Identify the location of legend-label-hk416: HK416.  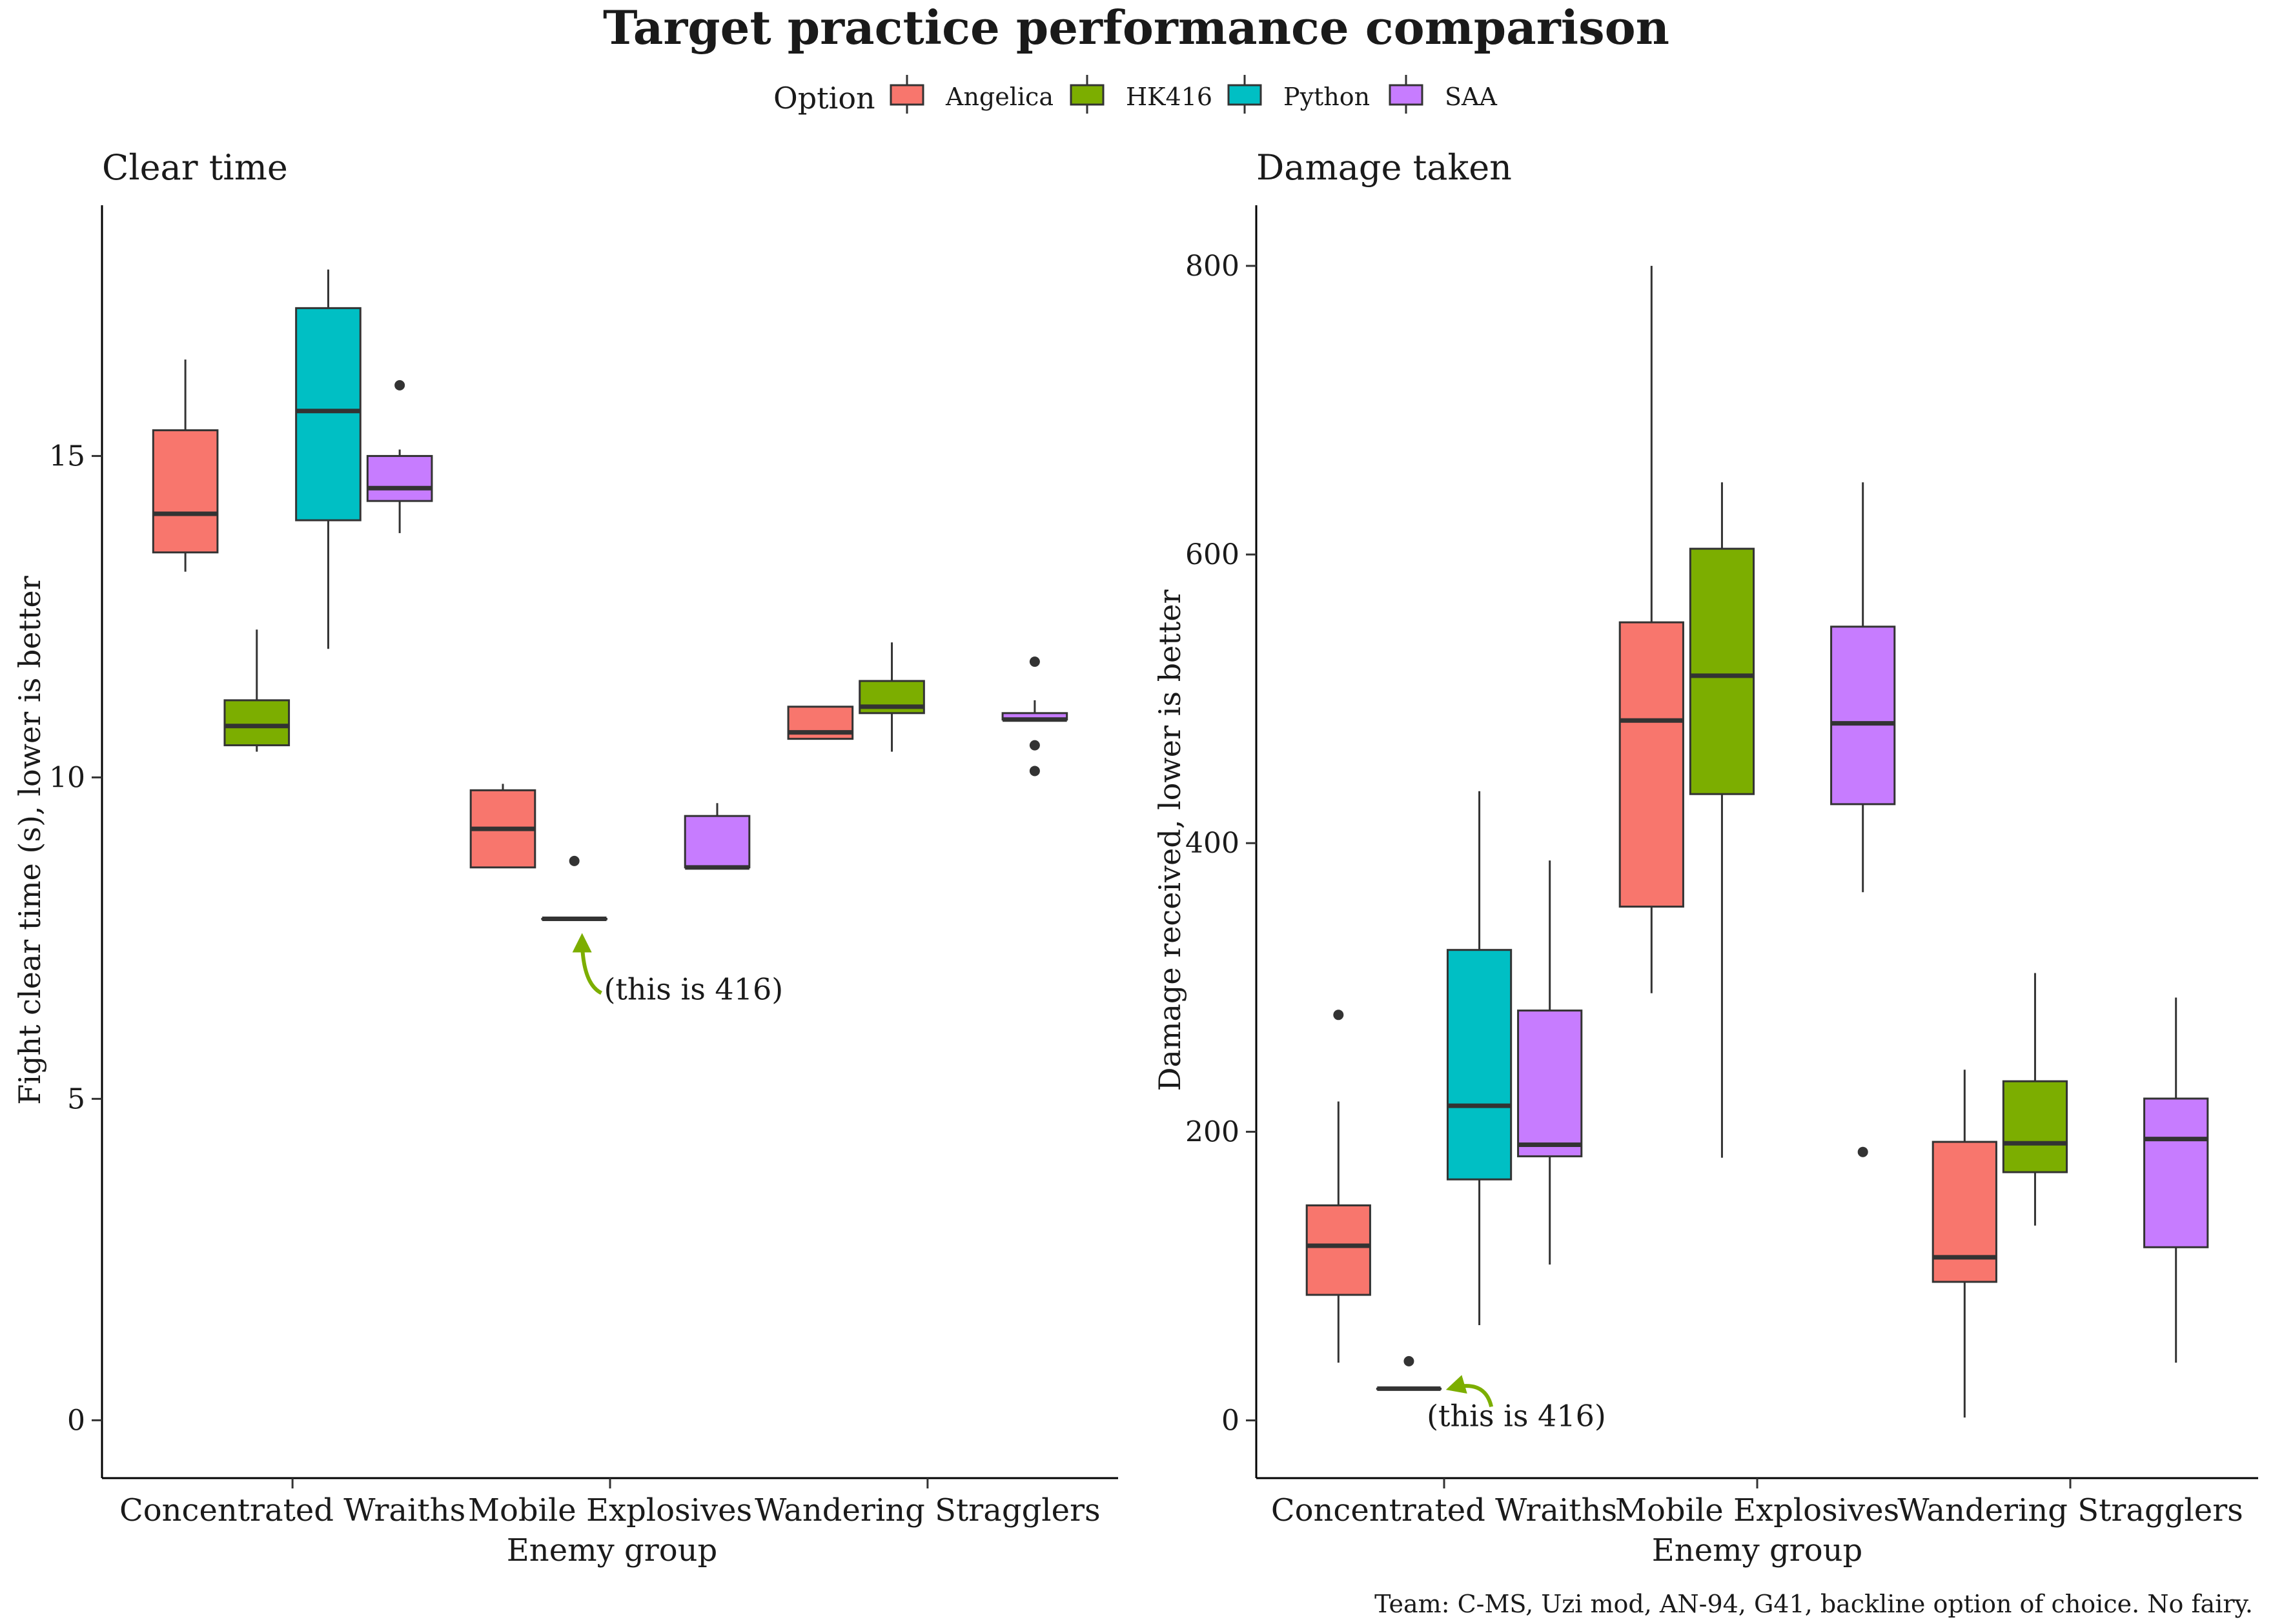
(1169, 97).